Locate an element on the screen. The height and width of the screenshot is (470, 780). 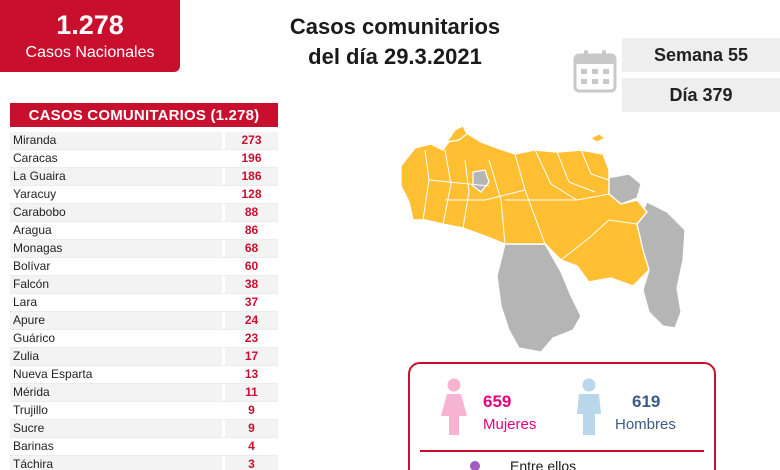
state-count: 86 is located at coordinates (250, 230).